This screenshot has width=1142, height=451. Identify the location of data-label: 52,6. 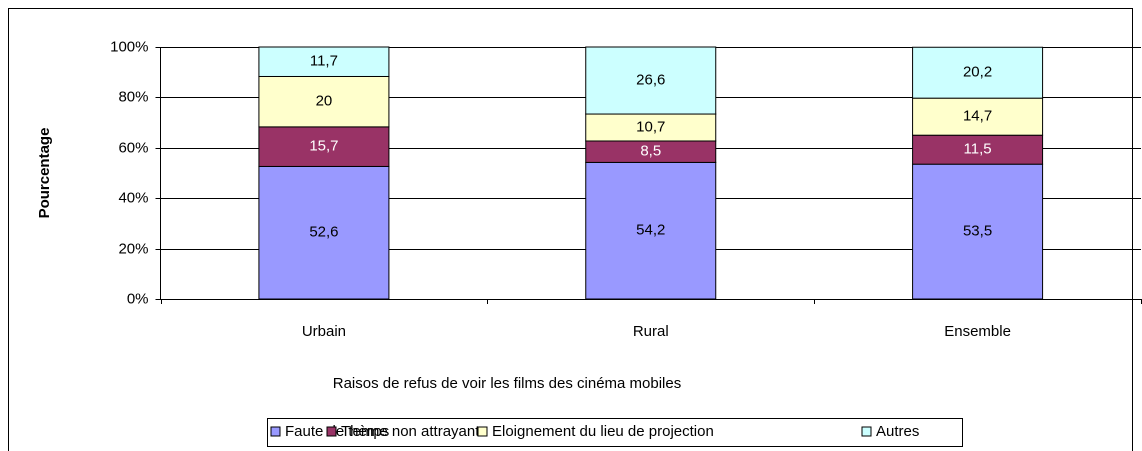
(323, 232).